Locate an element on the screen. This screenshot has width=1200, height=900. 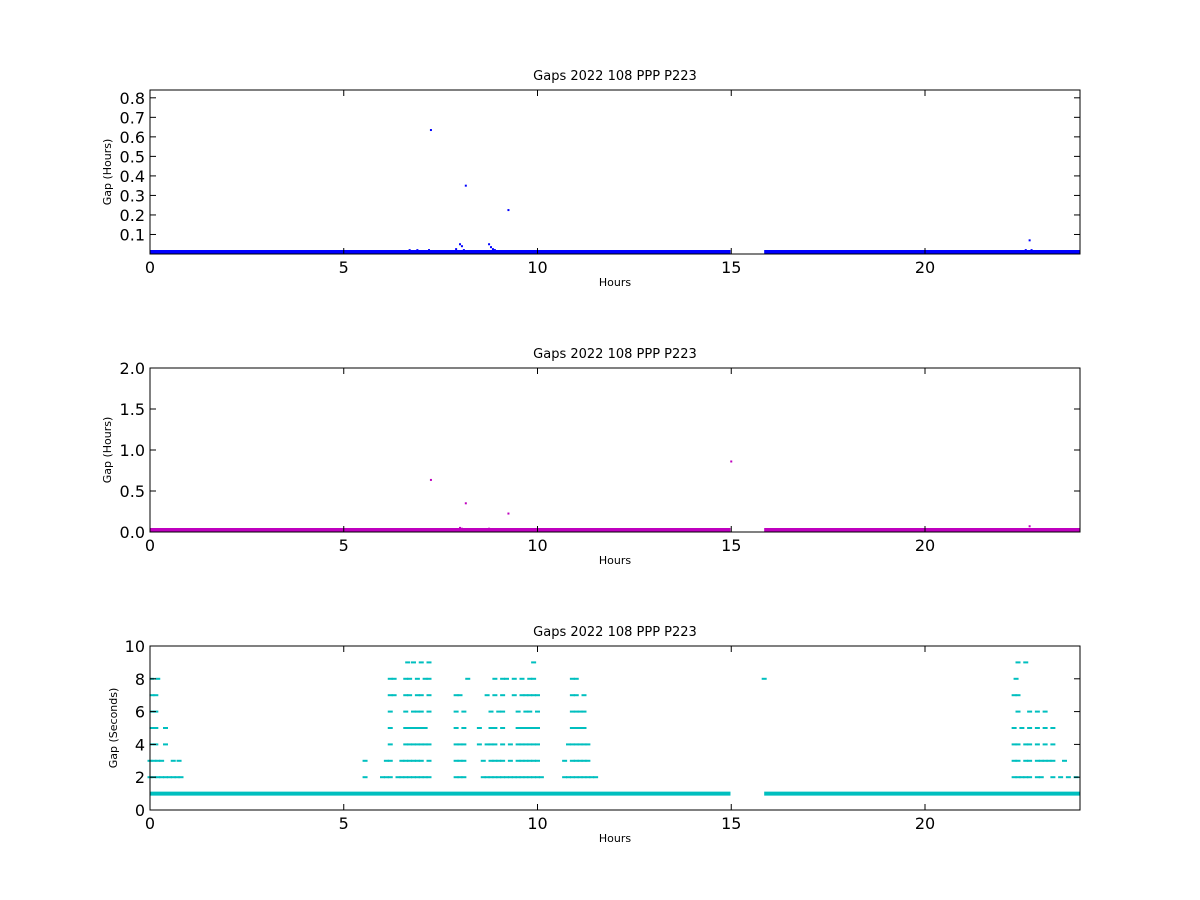
subplot-2-ytick-label: 1.0 is located at coordinates (132, 450).